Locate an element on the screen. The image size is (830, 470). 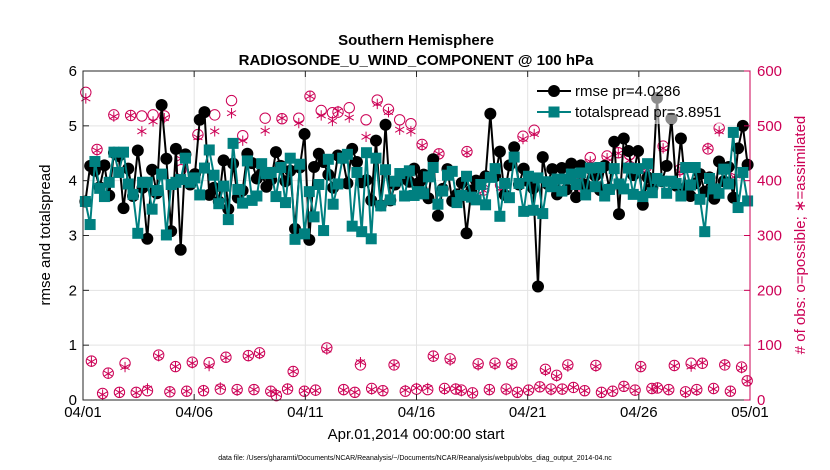
x-axis-label: Apr.01,2014 00:00:00 start is located at coordinates (417, 434).